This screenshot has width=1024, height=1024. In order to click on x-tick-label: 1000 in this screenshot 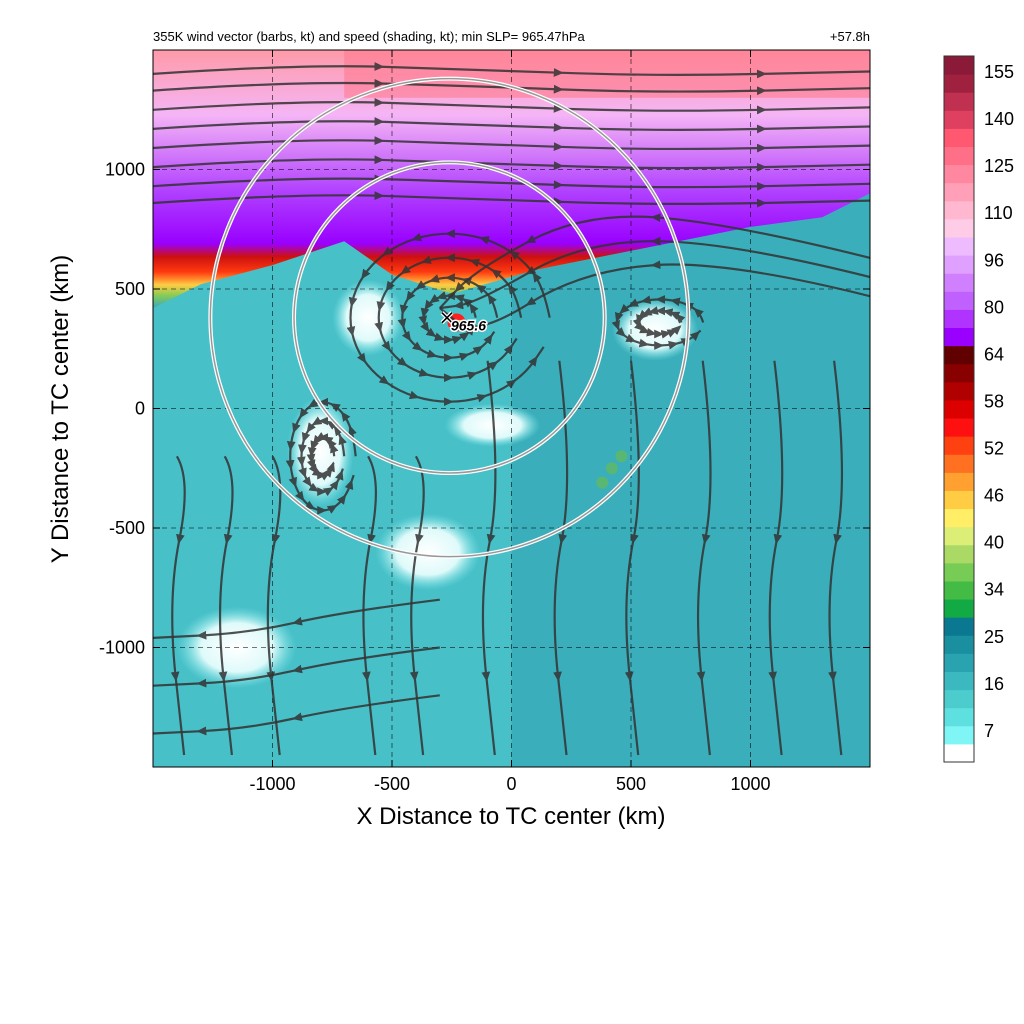, I will do `click(750, 784)`.